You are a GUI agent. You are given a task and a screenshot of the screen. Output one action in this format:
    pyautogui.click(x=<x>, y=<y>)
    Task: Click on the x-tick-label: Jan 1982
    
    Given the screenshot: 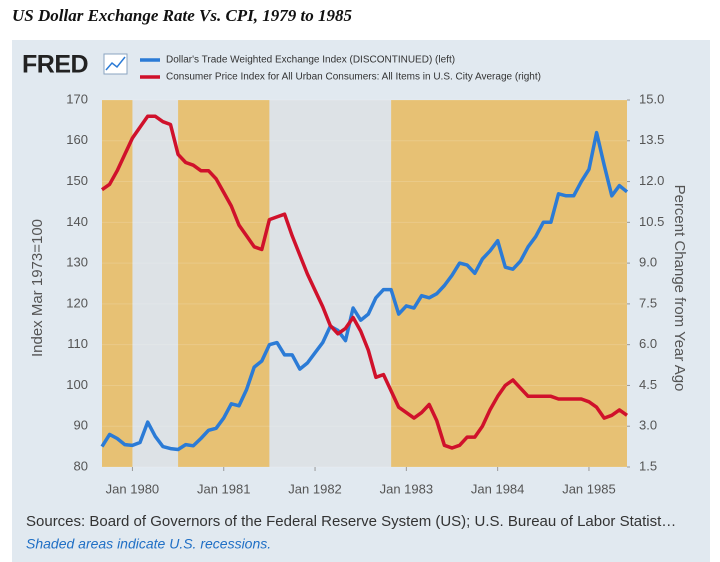 What is the action you would take?
    pyautogui.click(x=315, y=488)
    